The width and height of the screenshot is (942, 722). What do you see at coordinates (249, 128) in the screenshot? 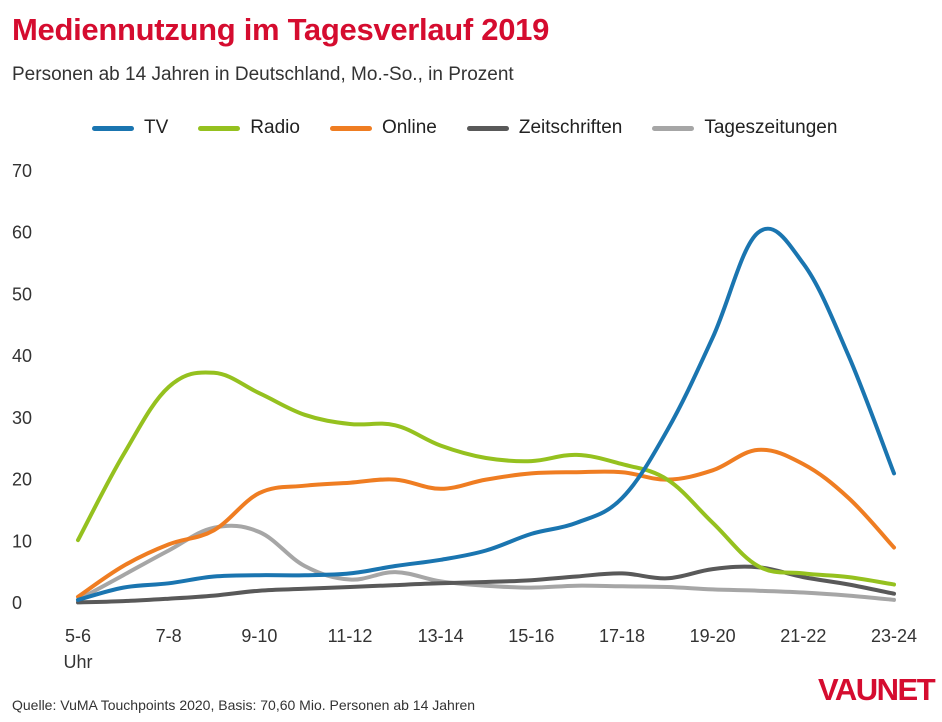
I see `legend-item-radio: Radio` at bounding box center [249, 128].